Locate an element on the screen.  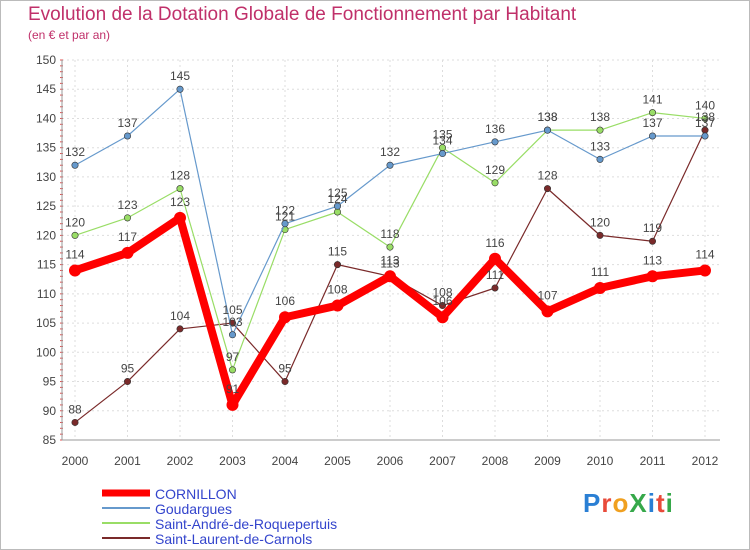
y-tick-label: 105 is located at coordinates (46, 323).